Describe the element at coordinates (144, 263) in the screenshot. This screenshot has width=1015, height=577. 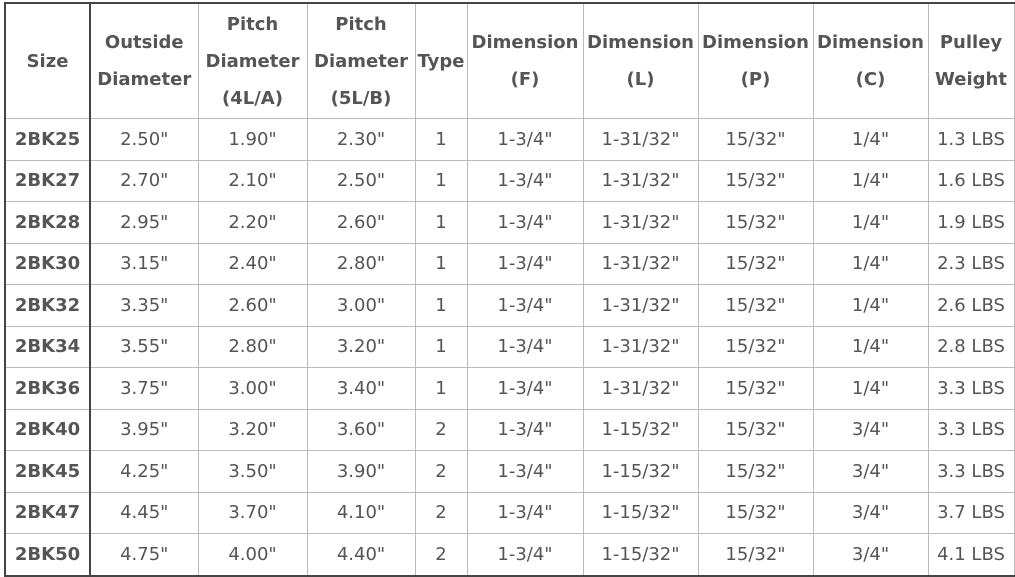
I see `table-cell: 3.15"` at that location.